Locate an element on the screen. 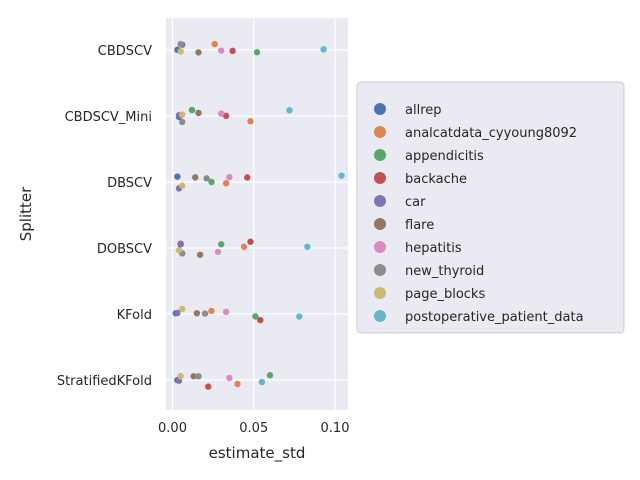  y-tick-label: KFold is located at coordinates (134, 315).